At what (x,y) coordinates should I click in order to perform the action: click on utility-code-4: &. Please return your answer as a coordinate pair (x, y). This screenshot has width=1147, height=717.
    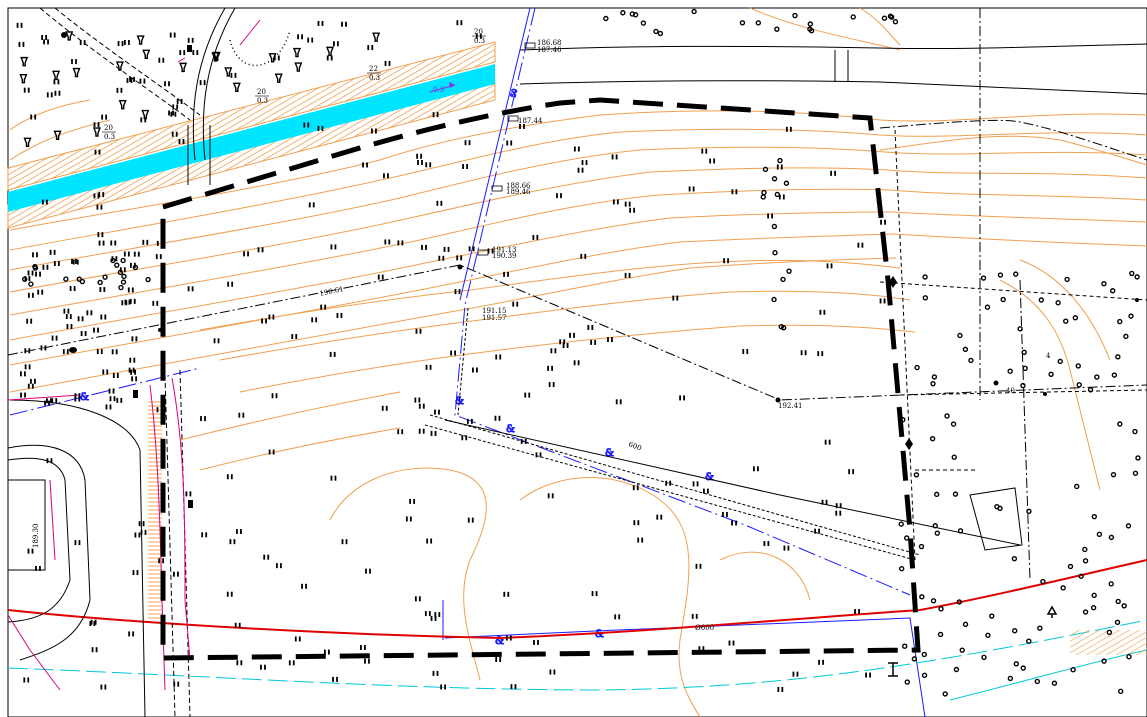
    Looking at the image, I should click on (709, 477).